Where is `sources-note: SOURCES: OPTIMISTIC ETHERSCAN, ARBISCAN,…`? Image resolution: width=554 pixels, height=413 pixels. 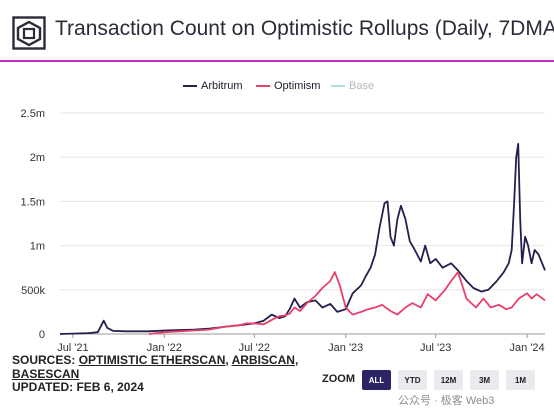 sources-note: SOURCES: OPTIMISTIC ETHERSCAN, ARBISCAN,… is located at coordinates (155, 373).